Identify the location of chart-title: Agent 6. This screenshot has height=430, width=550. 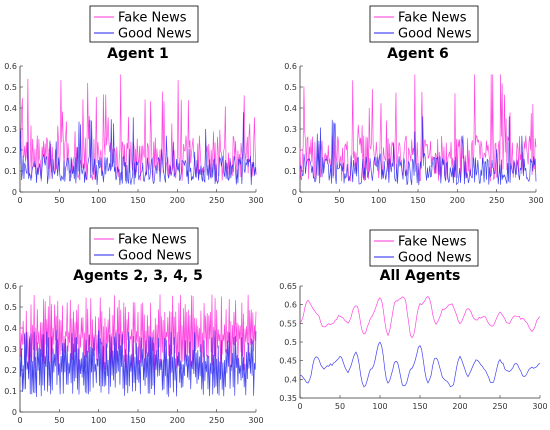
(418, 54).